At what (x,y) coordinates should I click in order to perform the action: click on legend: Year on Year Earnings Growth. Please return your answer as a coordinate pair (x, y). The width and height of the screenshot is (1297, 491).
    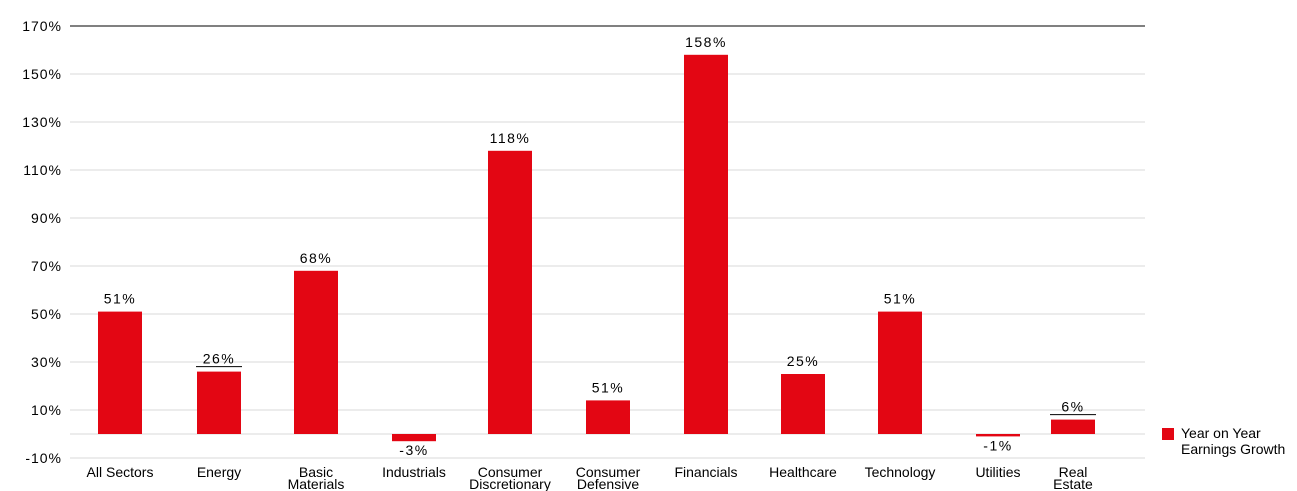
    Looking at the image, I should click on (1223, 441).